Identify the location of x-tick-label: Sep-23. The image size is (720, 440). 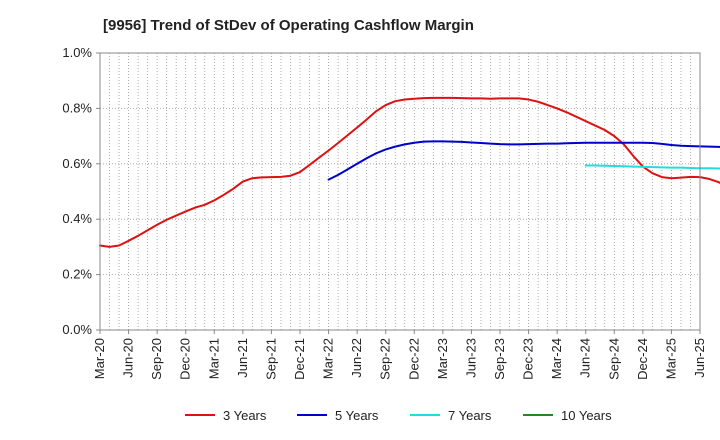
(499, 359).